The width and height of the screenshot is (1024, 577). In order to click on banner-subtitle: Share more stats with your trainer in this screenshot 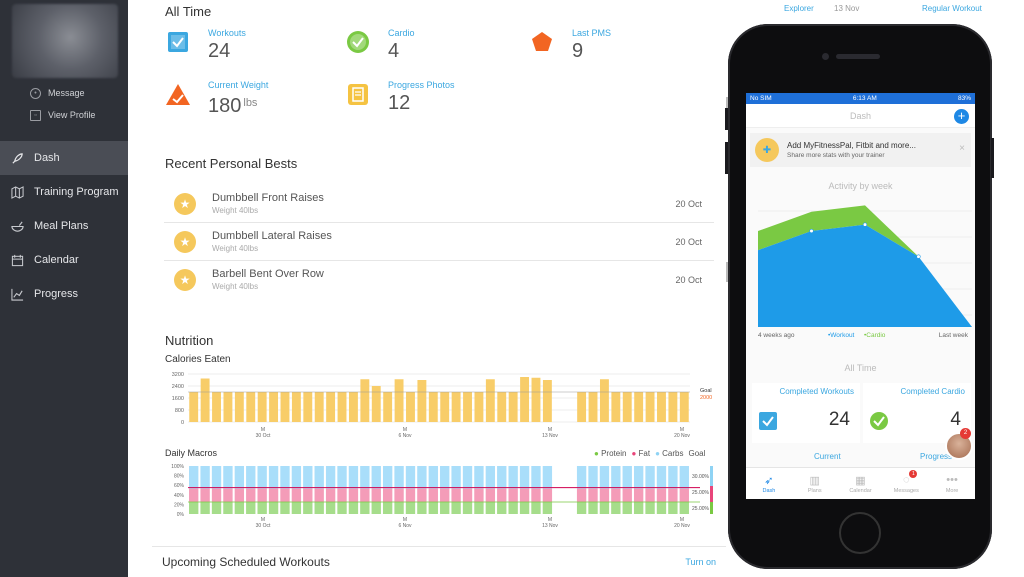, I will do `click(836, 155)`.